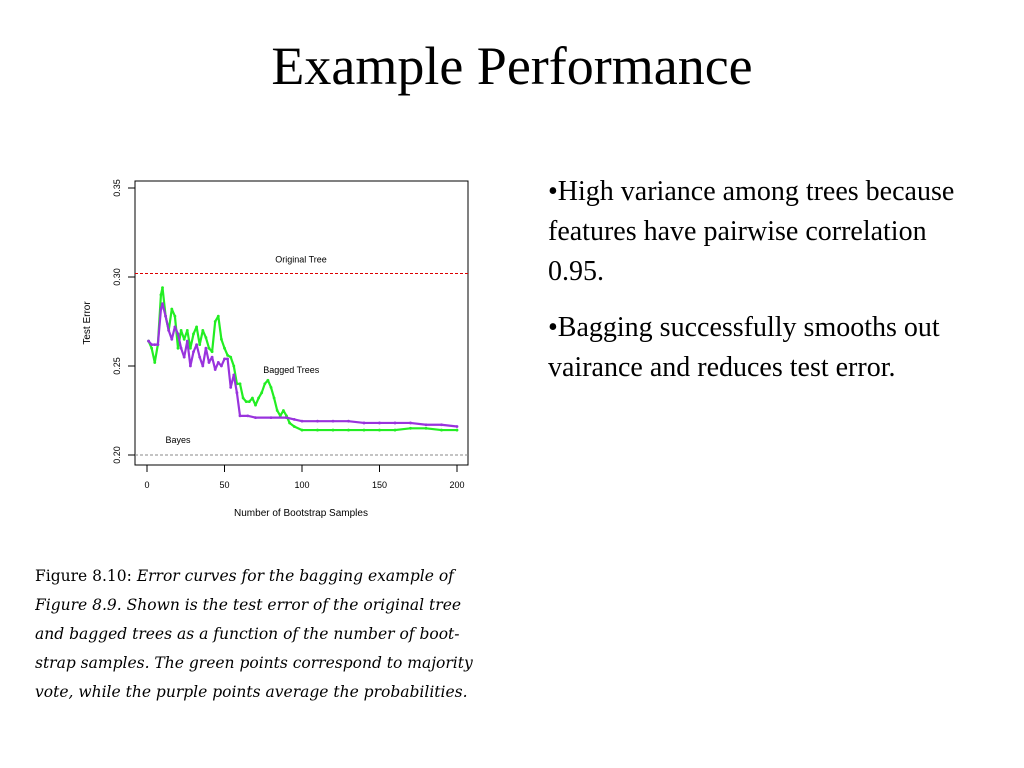 The width and height of the screenshot is (1024, 768). What do you see at coordinates (146, 485) in the screenshot?
I see `x-tick-label: 0` at bounding box center [146, 485].